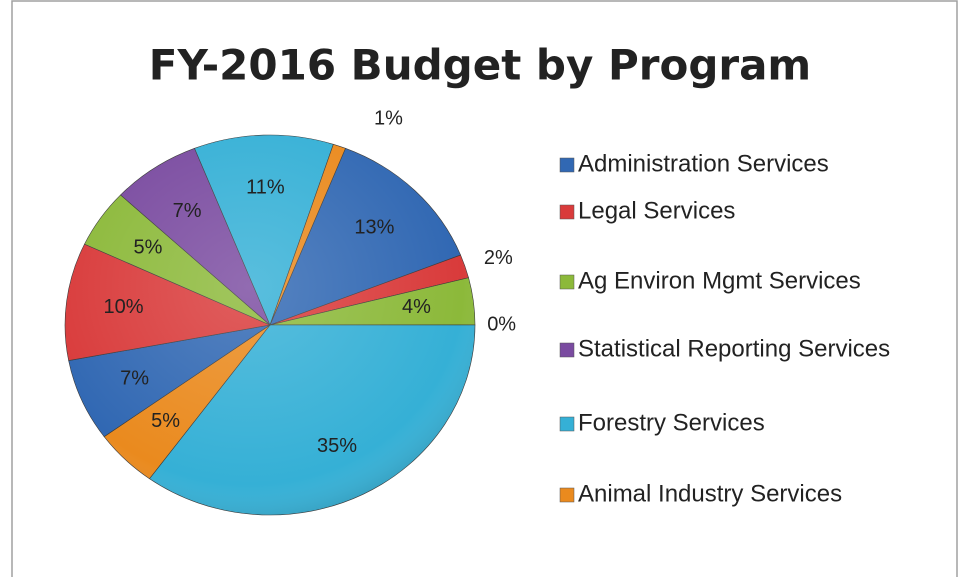 The width and height of the screenshot is (959, 577). What do you see at coordinates (734, 348) in the screenshot?
I see `legend-label: Statistical Reporting Services` at bounding box center [734, 348].